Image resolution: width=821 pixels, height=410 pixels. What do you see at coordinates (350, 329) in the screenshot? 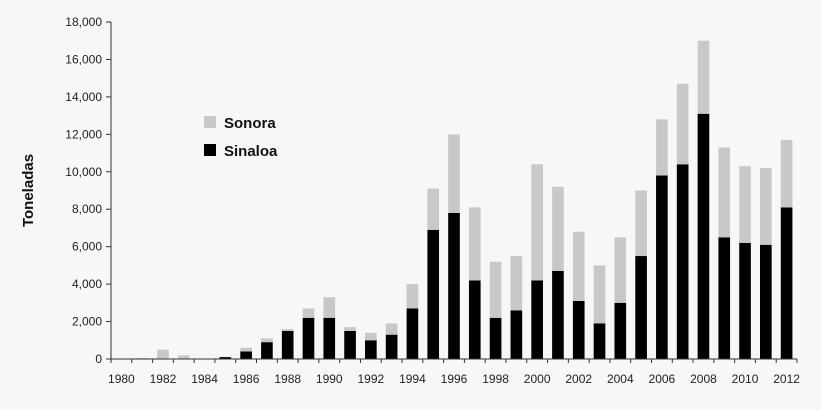
I see `bar-sonora-1991` at bounding box center [350, 329].